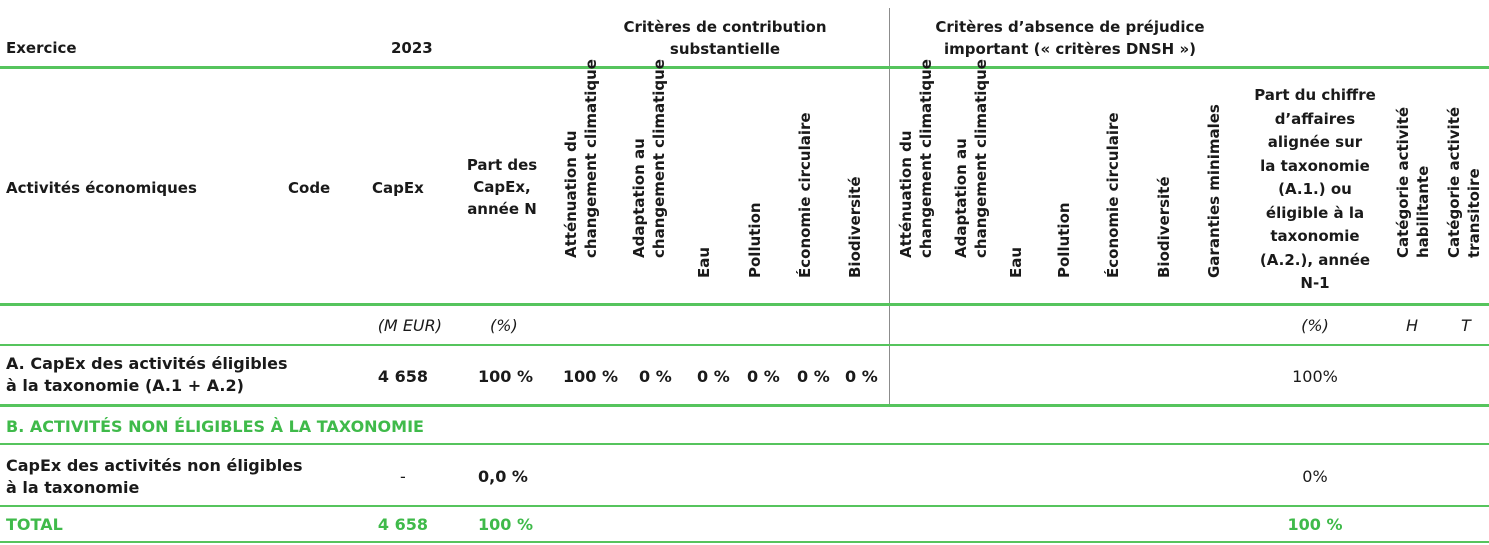 This screenshot has width=1489, height=545. Describe the element at coordinates (1315, 476) in the screenshot. I see `row-b-part-ca: 0%` at that location.